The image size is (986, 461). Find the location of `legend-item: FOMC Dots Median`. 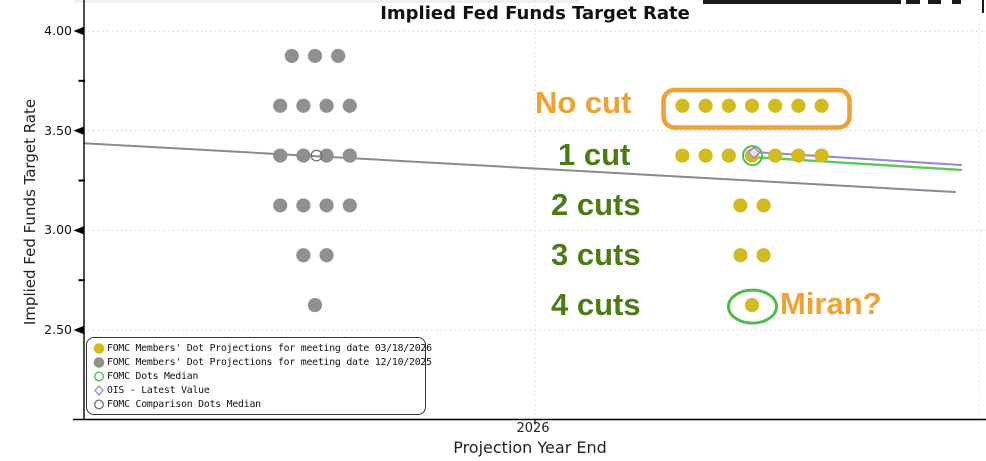

legend-item: FOMC Dots Median is located at coordinates (256, 376).